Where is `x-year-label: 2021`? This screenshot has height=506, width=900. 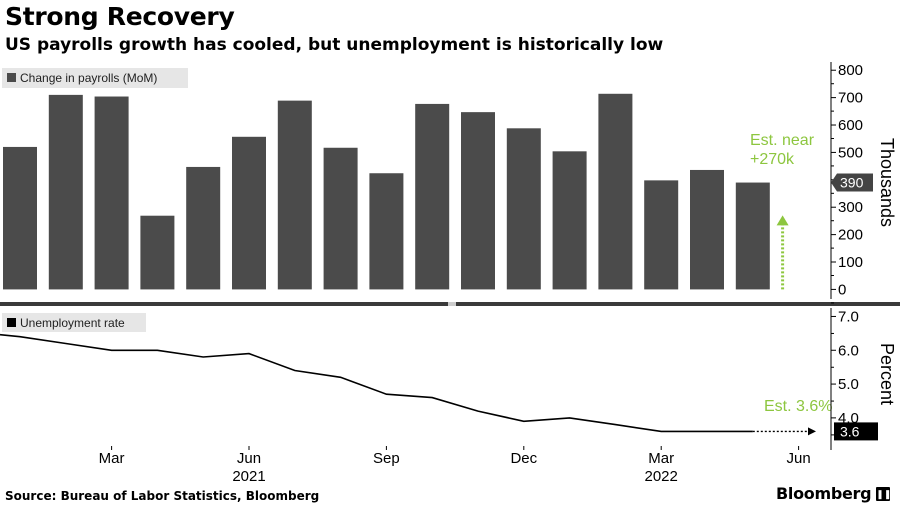
x-year-label: 2021 is located at coordinates (248, 476).